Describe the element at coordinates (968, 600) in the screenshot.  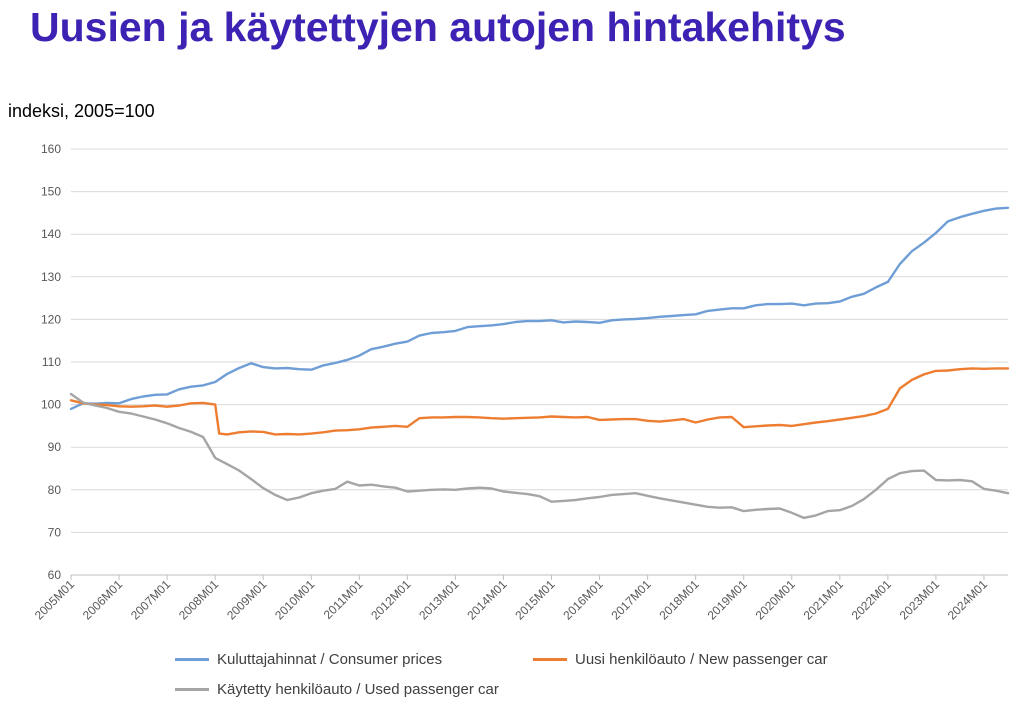
I see `x-tick-label: 2024M01` at that location.